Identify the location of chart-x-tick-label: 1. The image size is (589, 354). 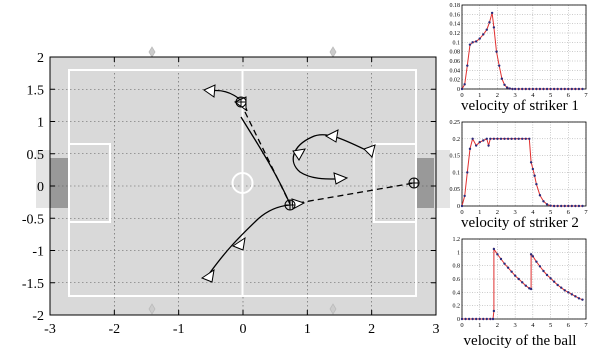
(479, 95).